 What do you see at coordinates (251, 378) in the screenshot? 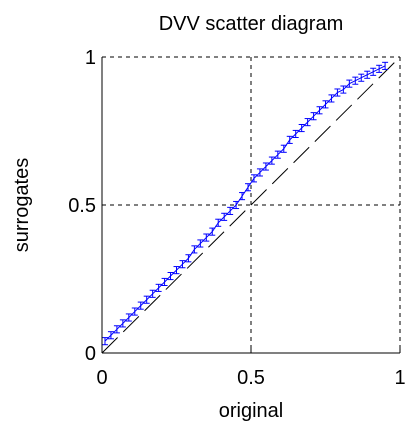
I see `x-tick-label: 0.5` at bounding box center [251, 378].